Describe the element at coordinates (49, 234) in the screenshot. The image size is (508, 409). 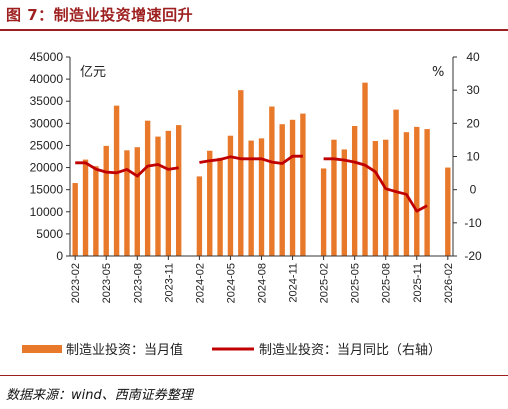
I see `left-tick-label: 5000` at that location.